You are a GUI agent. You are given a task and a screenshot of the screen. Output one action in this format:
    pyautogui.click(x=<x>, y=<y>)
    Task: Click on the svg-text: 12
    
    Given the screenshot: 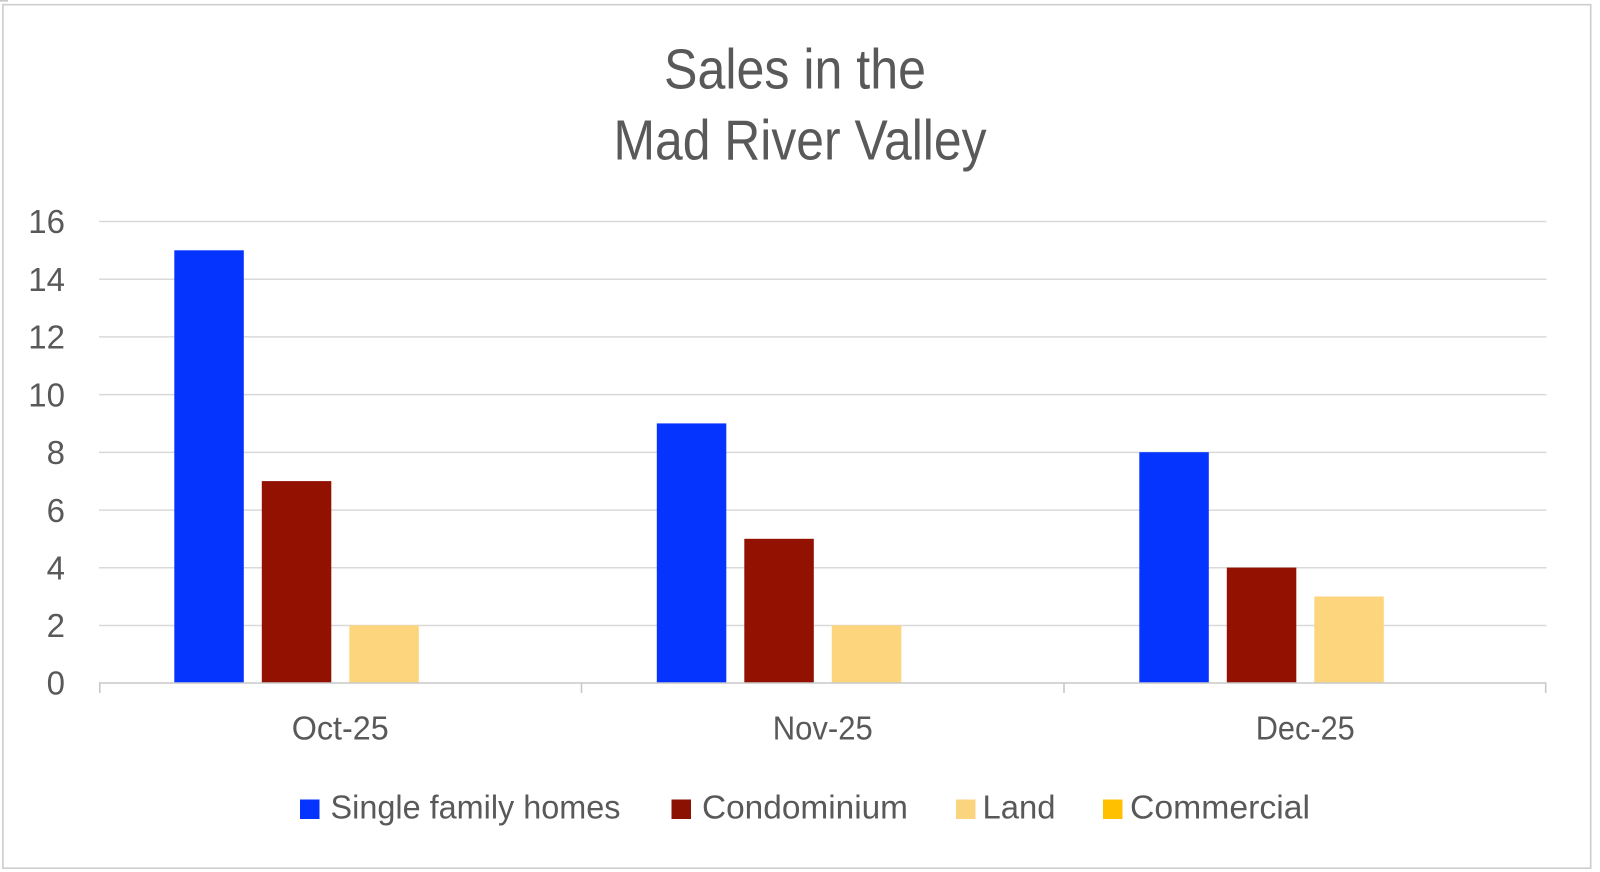 What is the action you would take?
    pyautogui.click(x=46, y=337)
    